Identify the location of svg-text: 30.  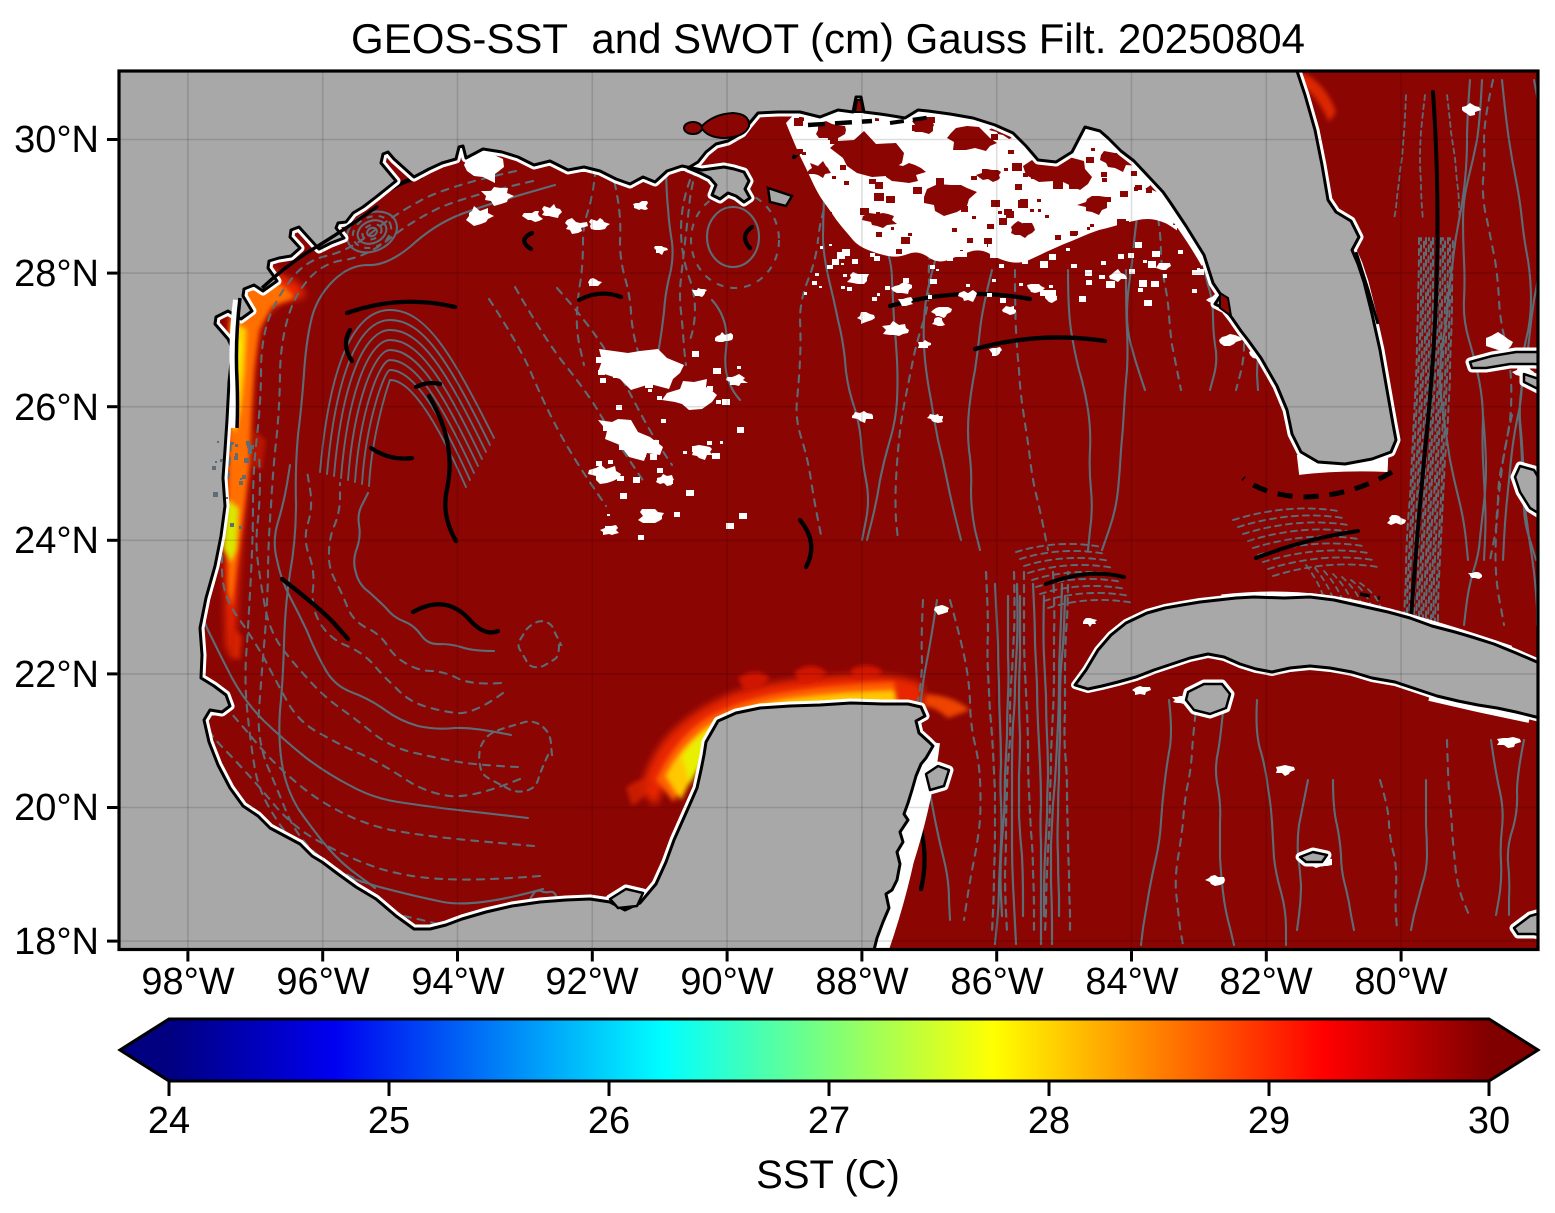
(1489, 1121).